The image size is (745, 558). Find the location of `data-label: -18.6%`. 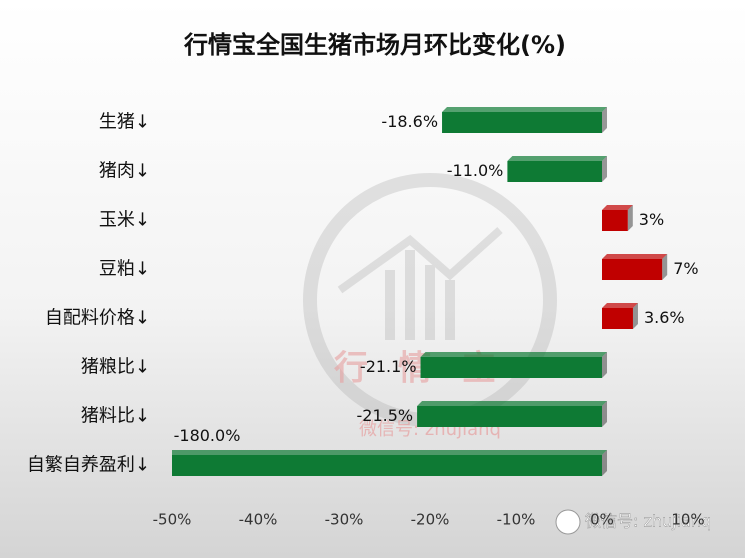

data-label: -18.6% is located at coordinates (409, 121).